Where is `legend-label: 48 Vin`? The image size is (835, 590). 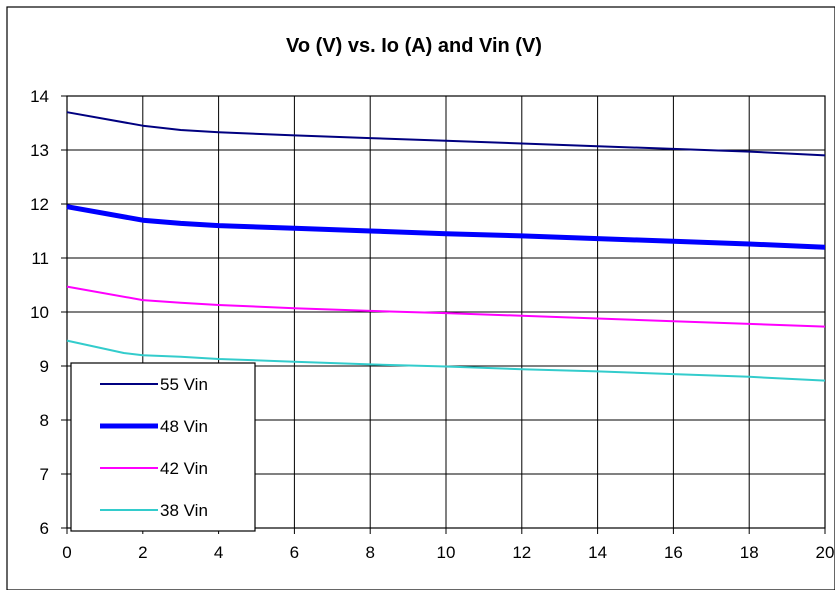 legend-label: 48 Vin is located at coordinates (184, 426).